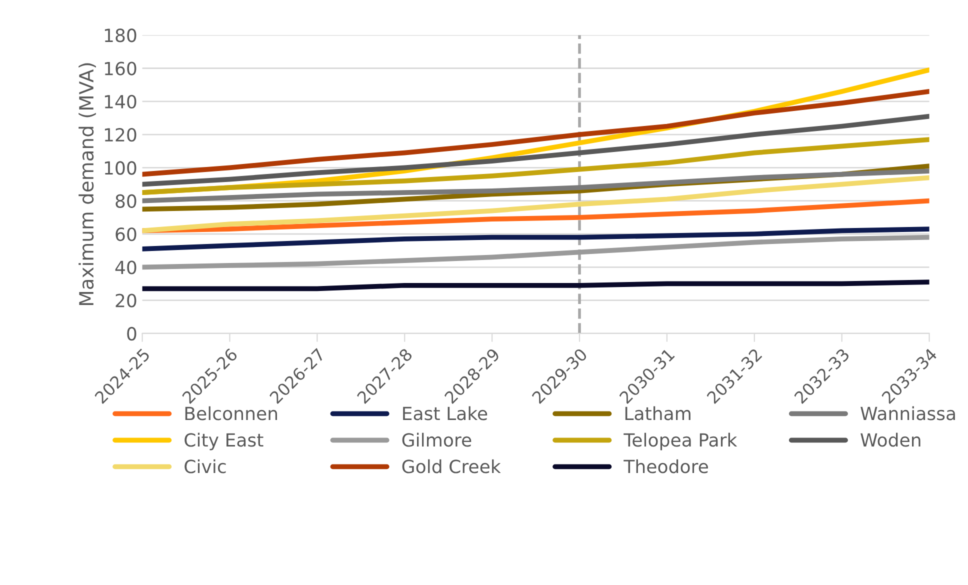 The width and height of the screenshot is (968, 585). What do you see at coordinates (131, 333) in the screenshot?
I see `y-tick-label: 0` at bounding box center [131, 333].